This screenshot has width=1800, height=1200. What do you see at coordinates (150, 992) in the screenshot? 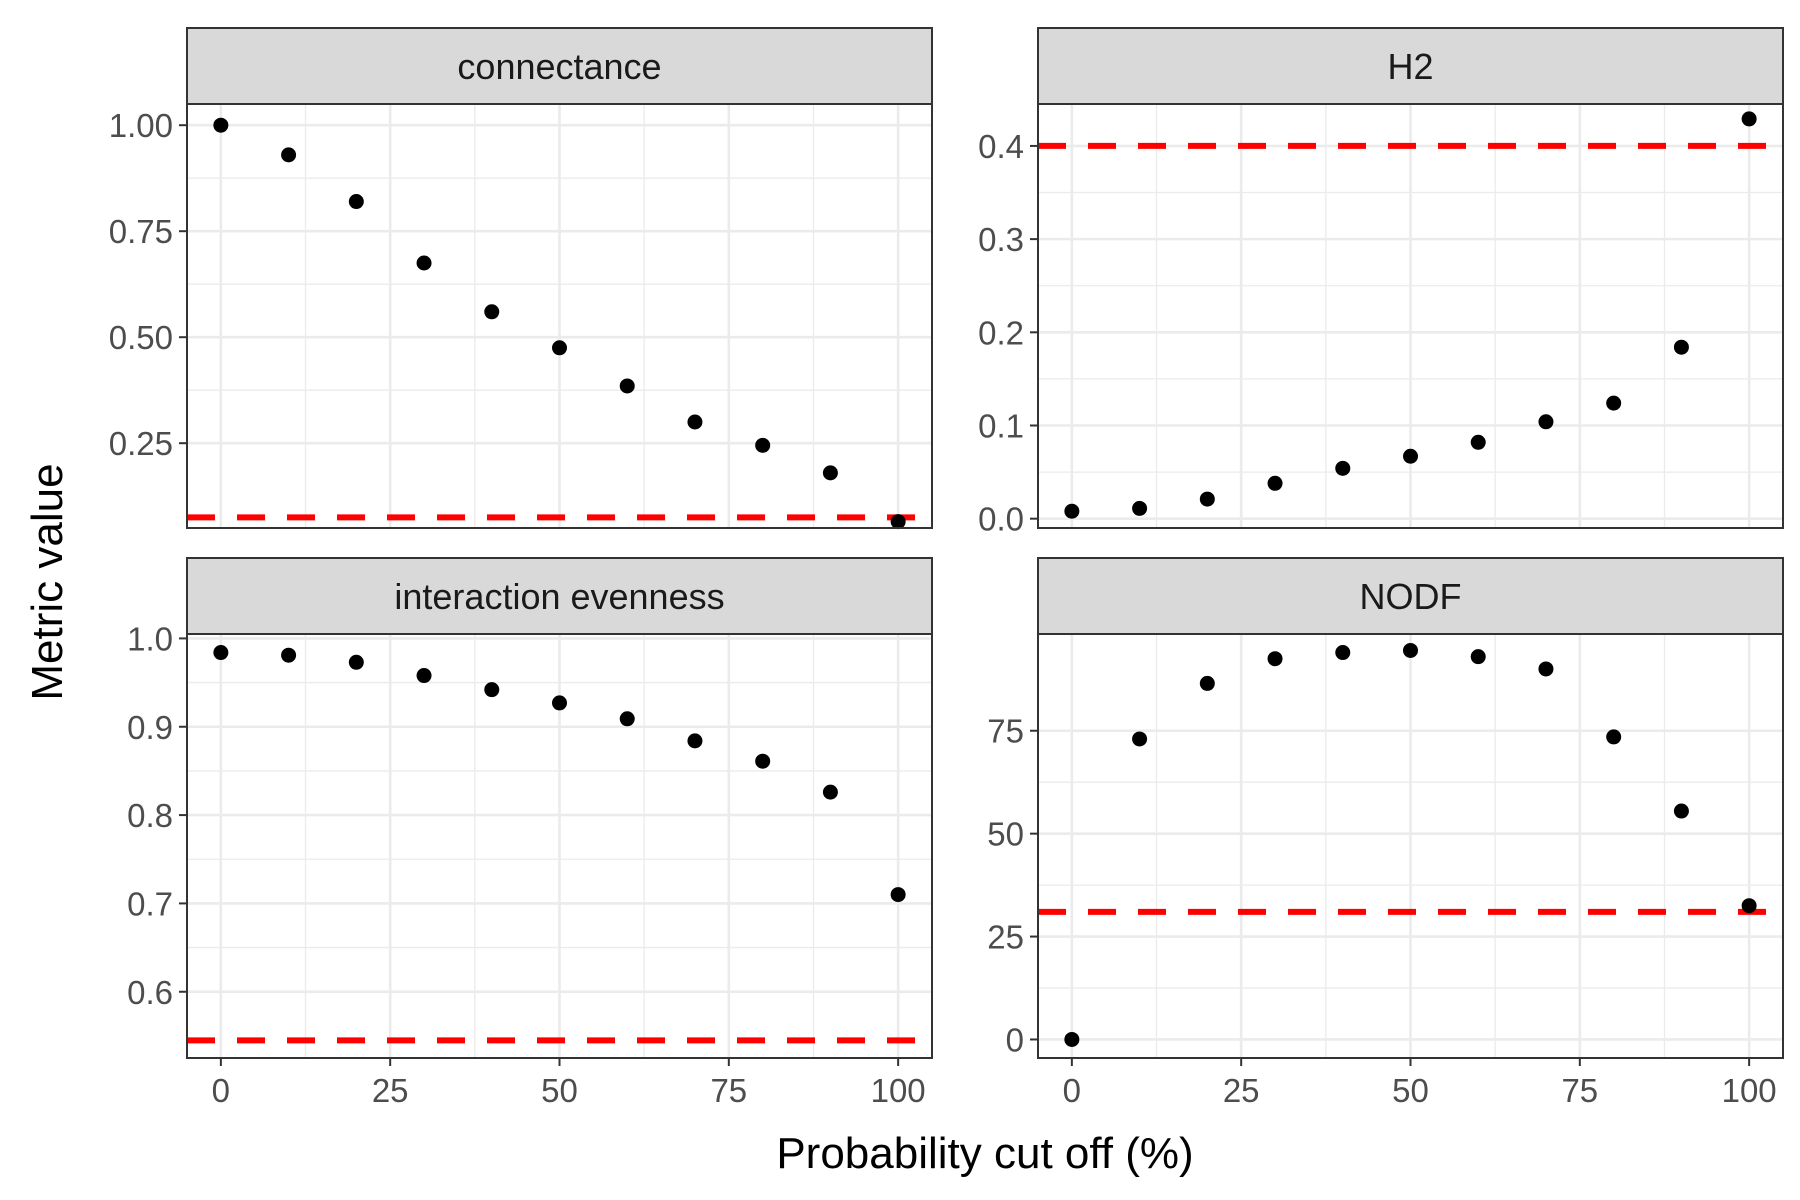
I see `y-tick-label: 0.6` at bounding box center [150, 992].